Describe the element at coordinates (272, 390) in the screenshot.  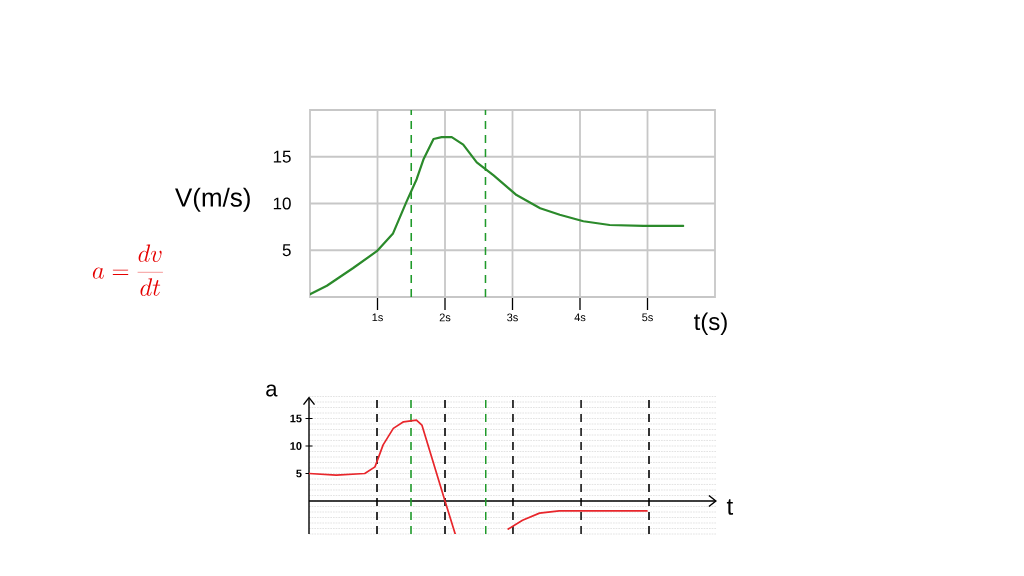
I see `y-axis-title: a` at that location.